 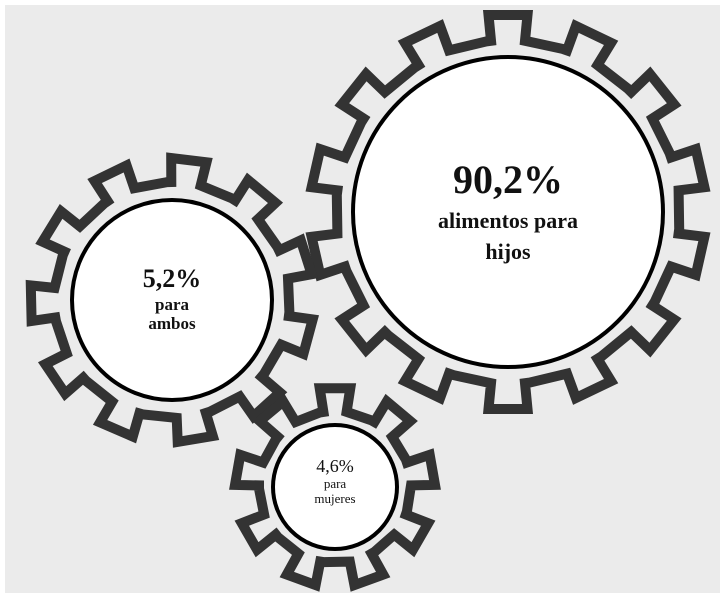 What do you see at coordinates (335, 466) in the screenshot?
I see `small-gear-percent: 4,6%` at bounding box center [335, 466].